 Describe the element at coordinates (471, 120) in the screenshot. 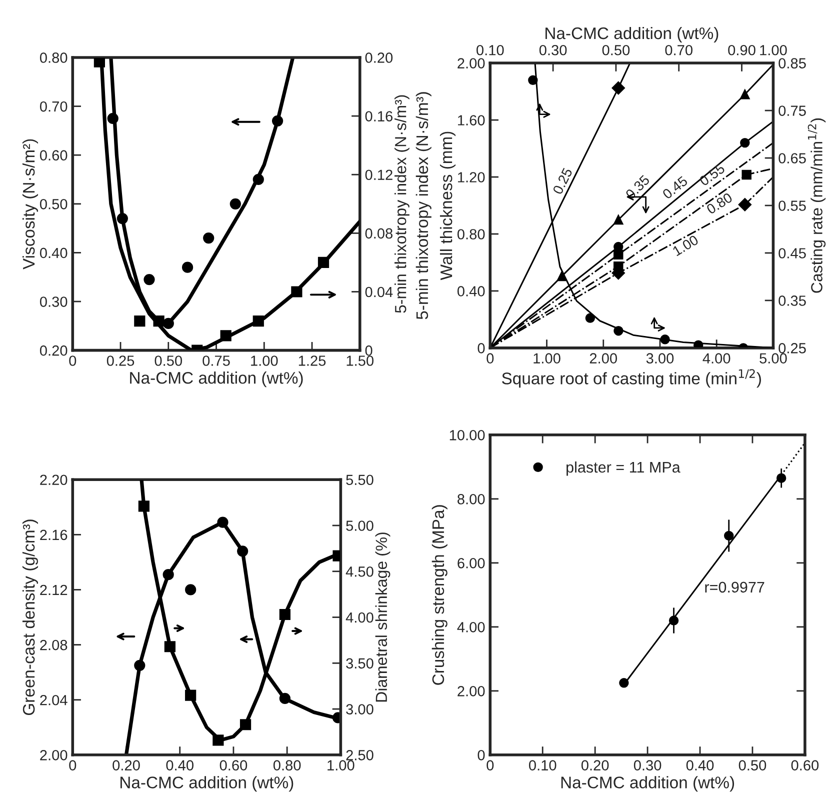

I see `y-tick-label: 1.60` at that location.